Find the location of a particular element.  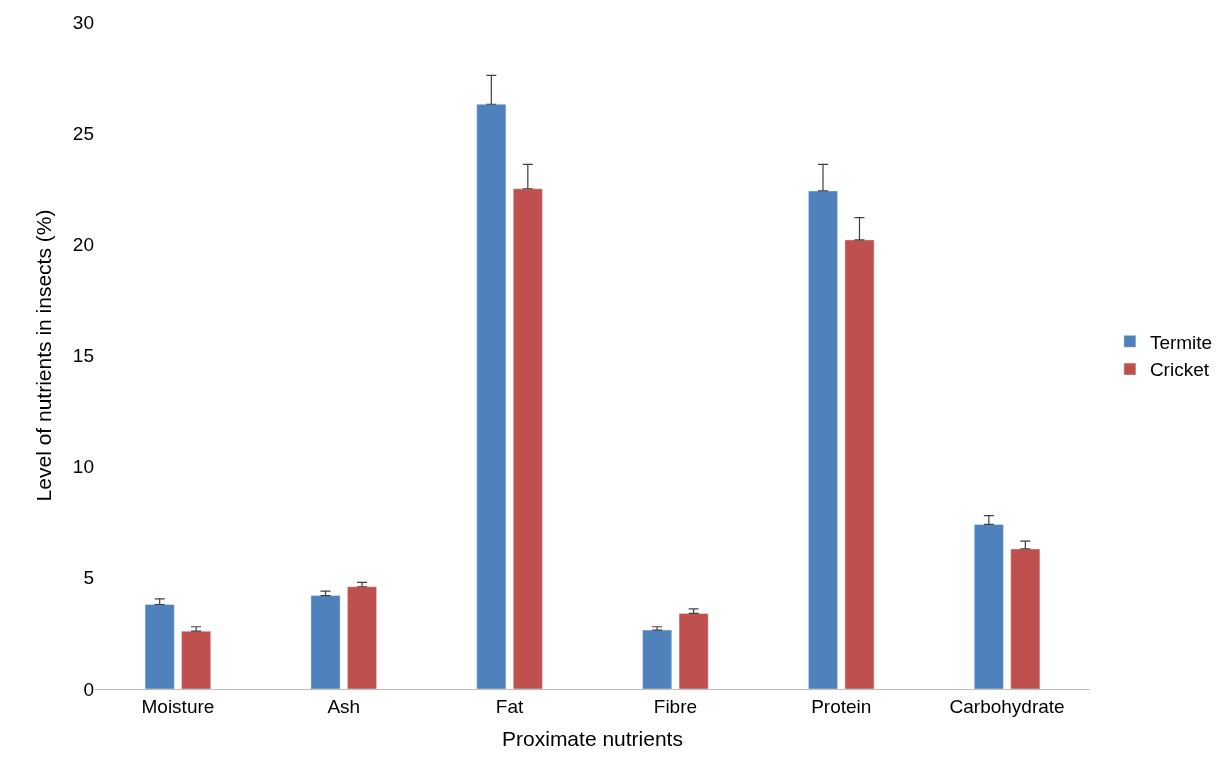

legend-label: Termite is located at coordinates (1181, 342).